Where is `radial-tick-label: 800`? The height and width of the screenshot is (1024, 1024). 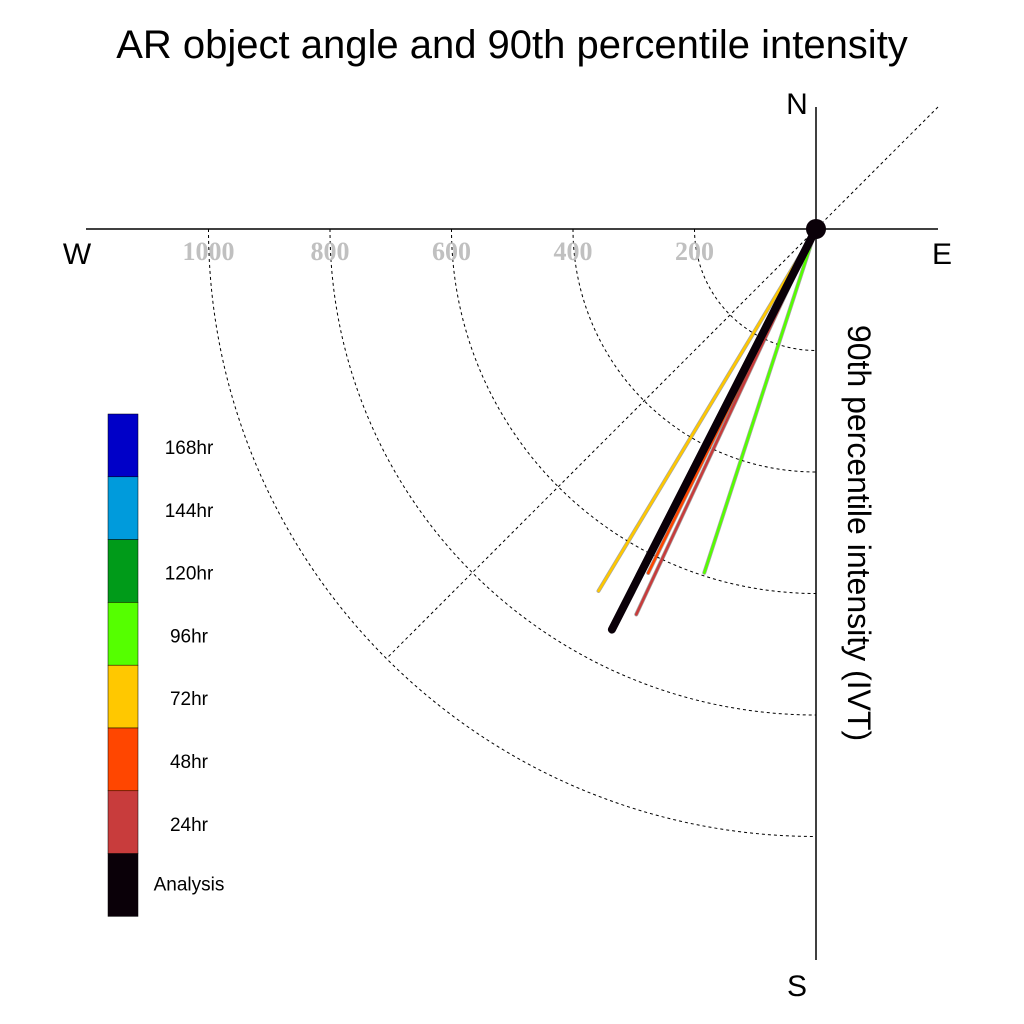 radial-tick-label: 800 is located at coordinates (330, 251).